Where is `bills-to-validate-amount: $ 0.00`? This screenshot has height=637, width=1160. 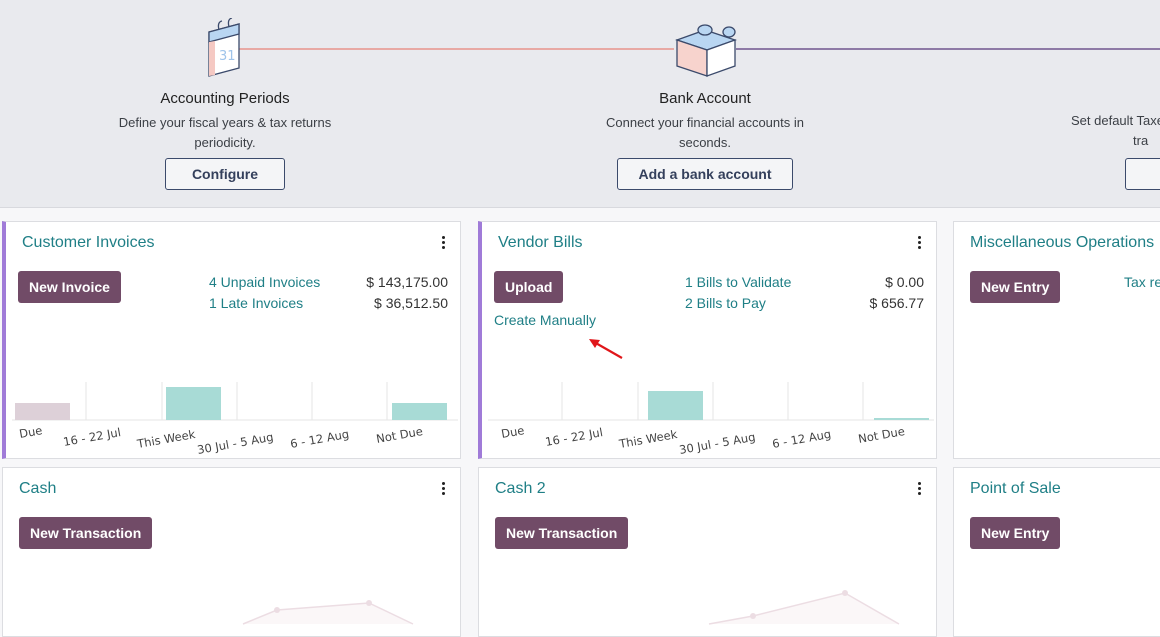
bills-to-validate-amount: $ 0.00 is located at coordinates (904, 282).